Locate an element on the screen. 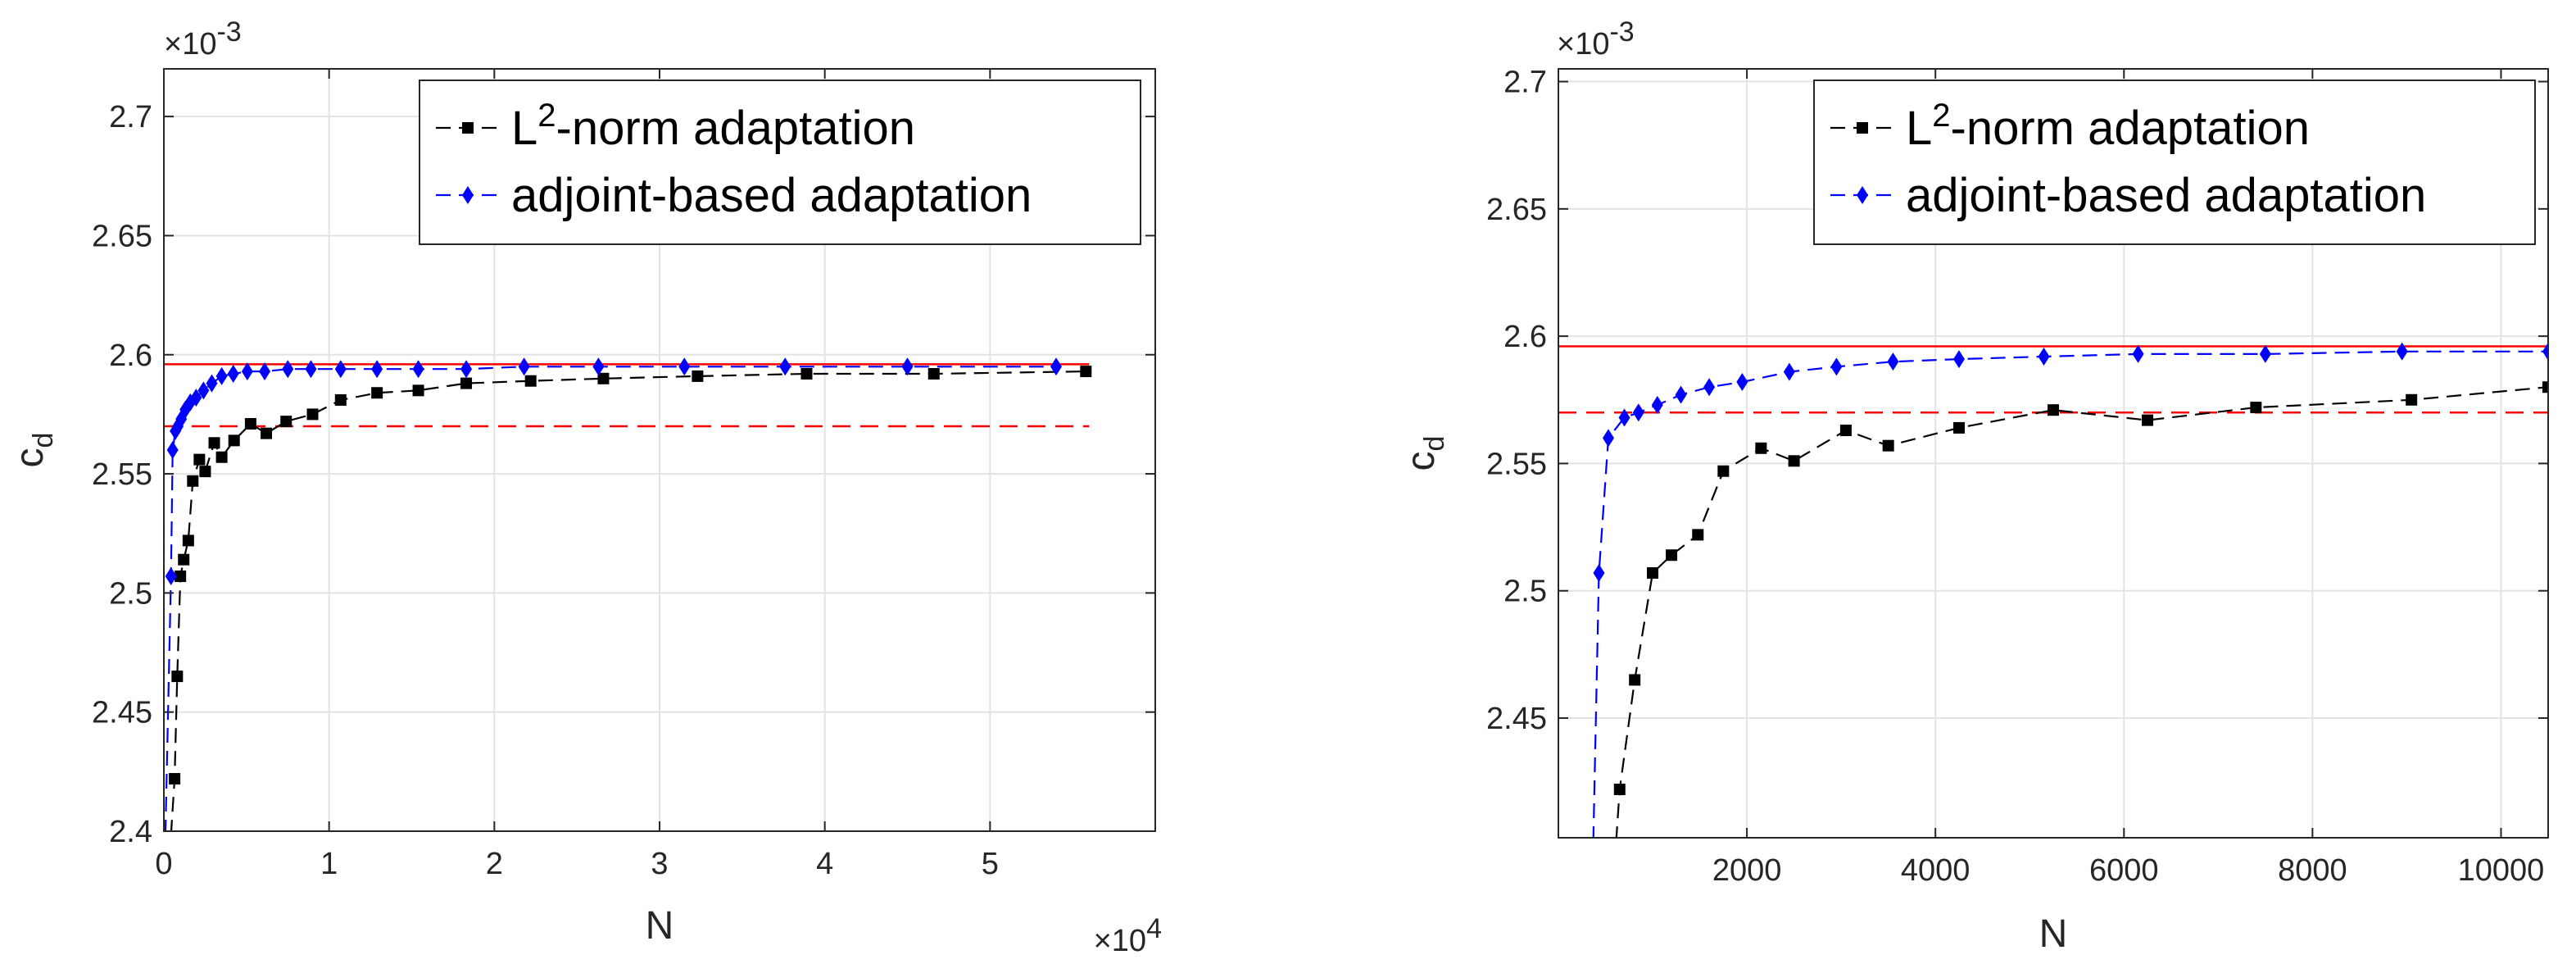 The image size is (2576, 973). x-multiplier: ×10⁴ is located at coordinates (1128, 935).